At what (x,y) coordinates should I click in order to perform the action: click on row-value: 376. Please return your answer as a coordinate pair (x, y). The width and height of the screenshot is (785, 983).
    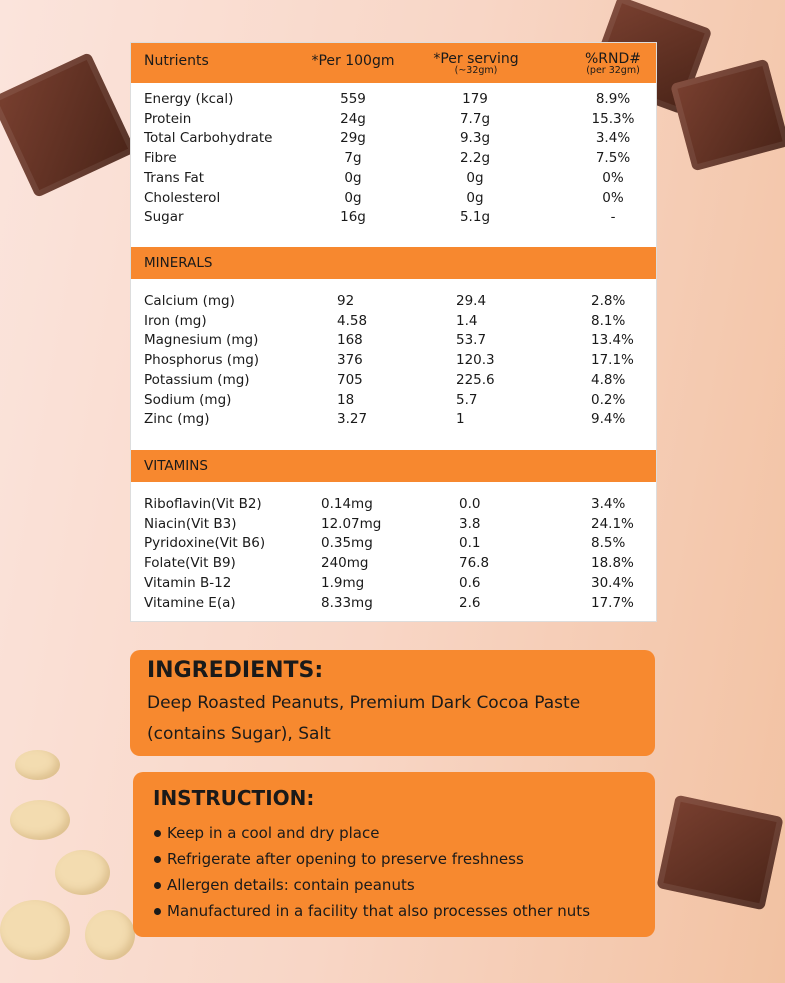
    Looking at the image, I should click on (350, 360).